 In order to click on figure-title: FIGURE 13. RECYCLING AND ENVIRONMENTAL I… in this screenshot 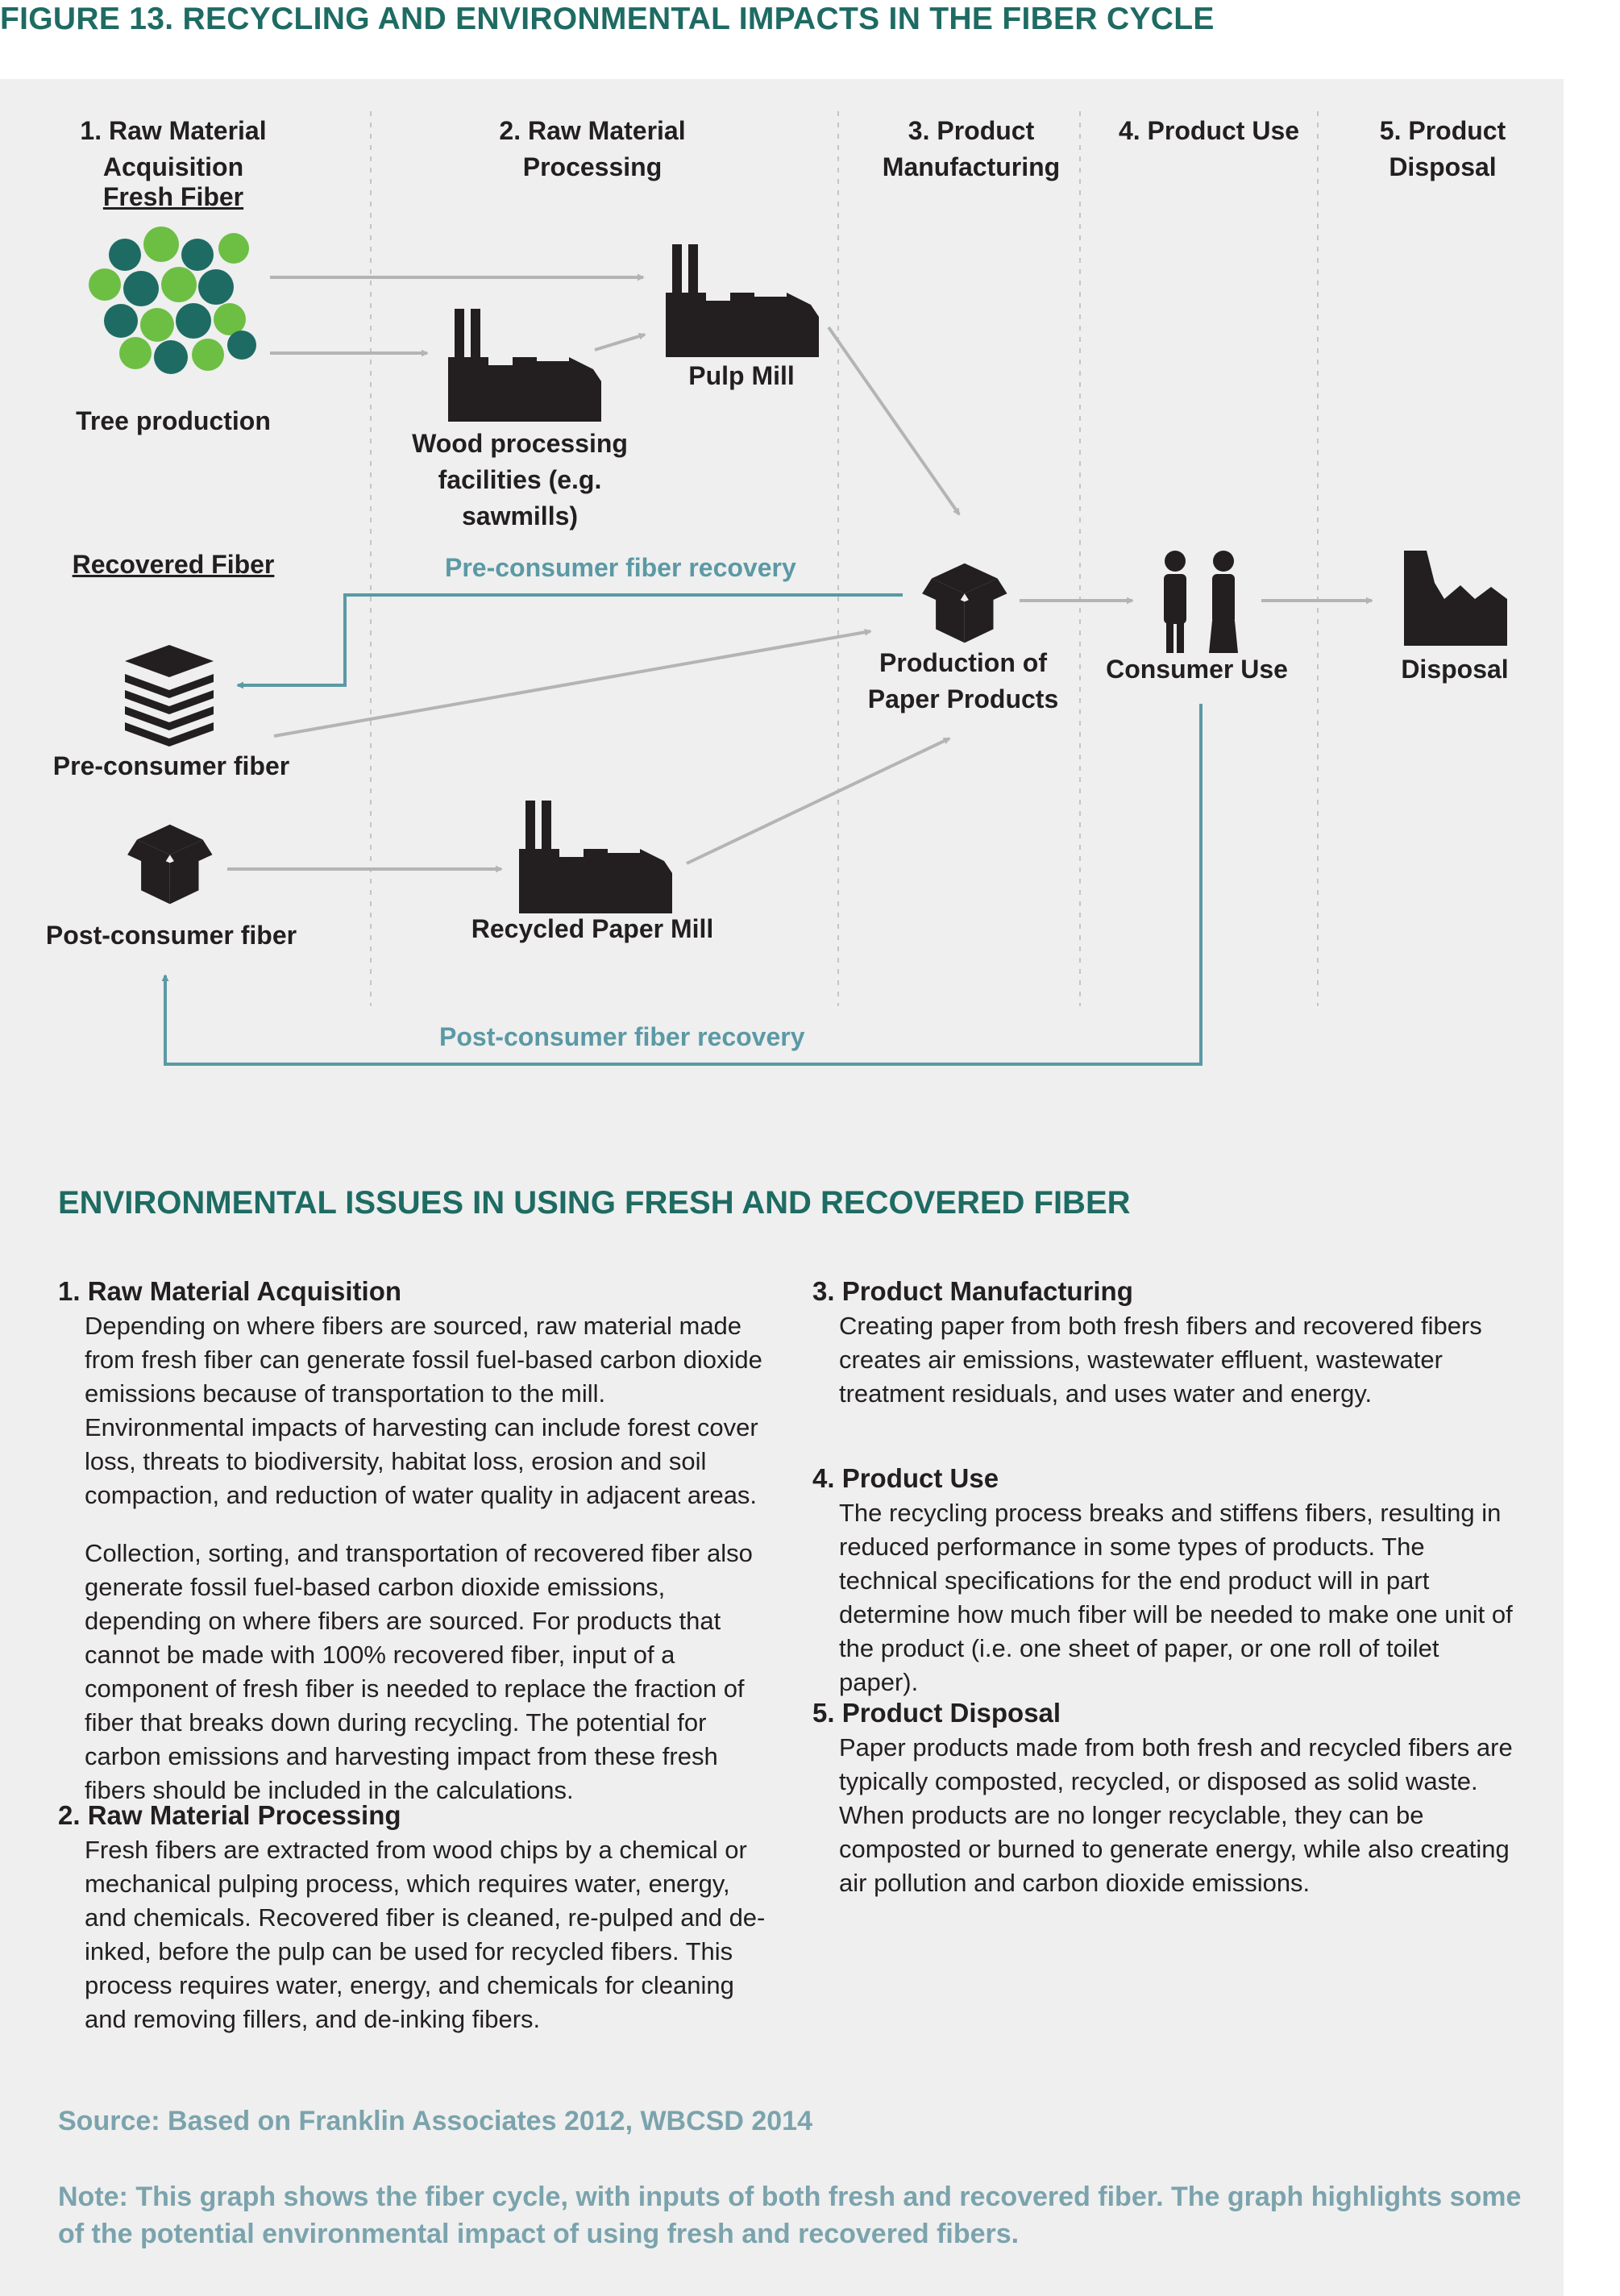, I will do `click(607, 19)`.